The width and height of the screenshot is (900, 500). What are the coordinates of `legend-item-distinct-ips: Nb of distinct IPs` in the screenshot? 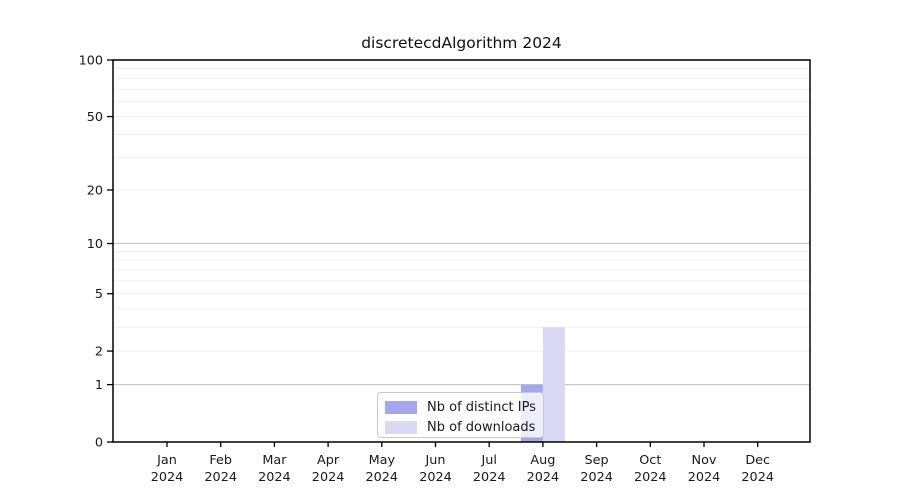 It's located at (464, 407).